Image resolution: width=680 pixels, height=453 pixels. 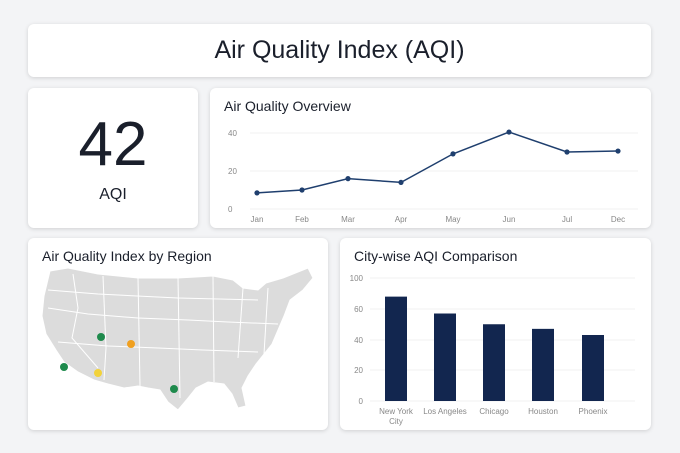 What do you see at coordinates (396, 416) in the screenshot?
I see `x-tick-label: New York City` at bounding box center [396, 416].